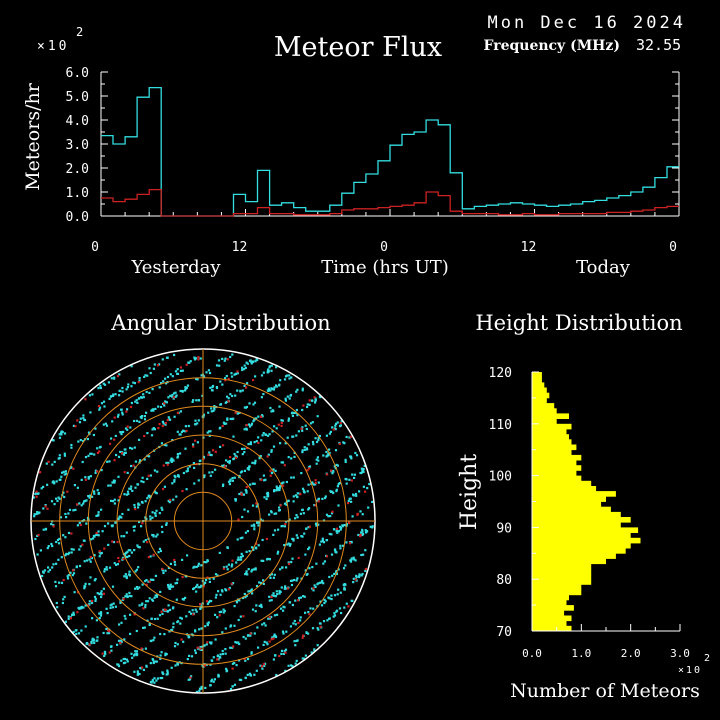 This screenshot has width=720, height=720. I want to click on y-multiplier-exp: 2, so click(79, 32).